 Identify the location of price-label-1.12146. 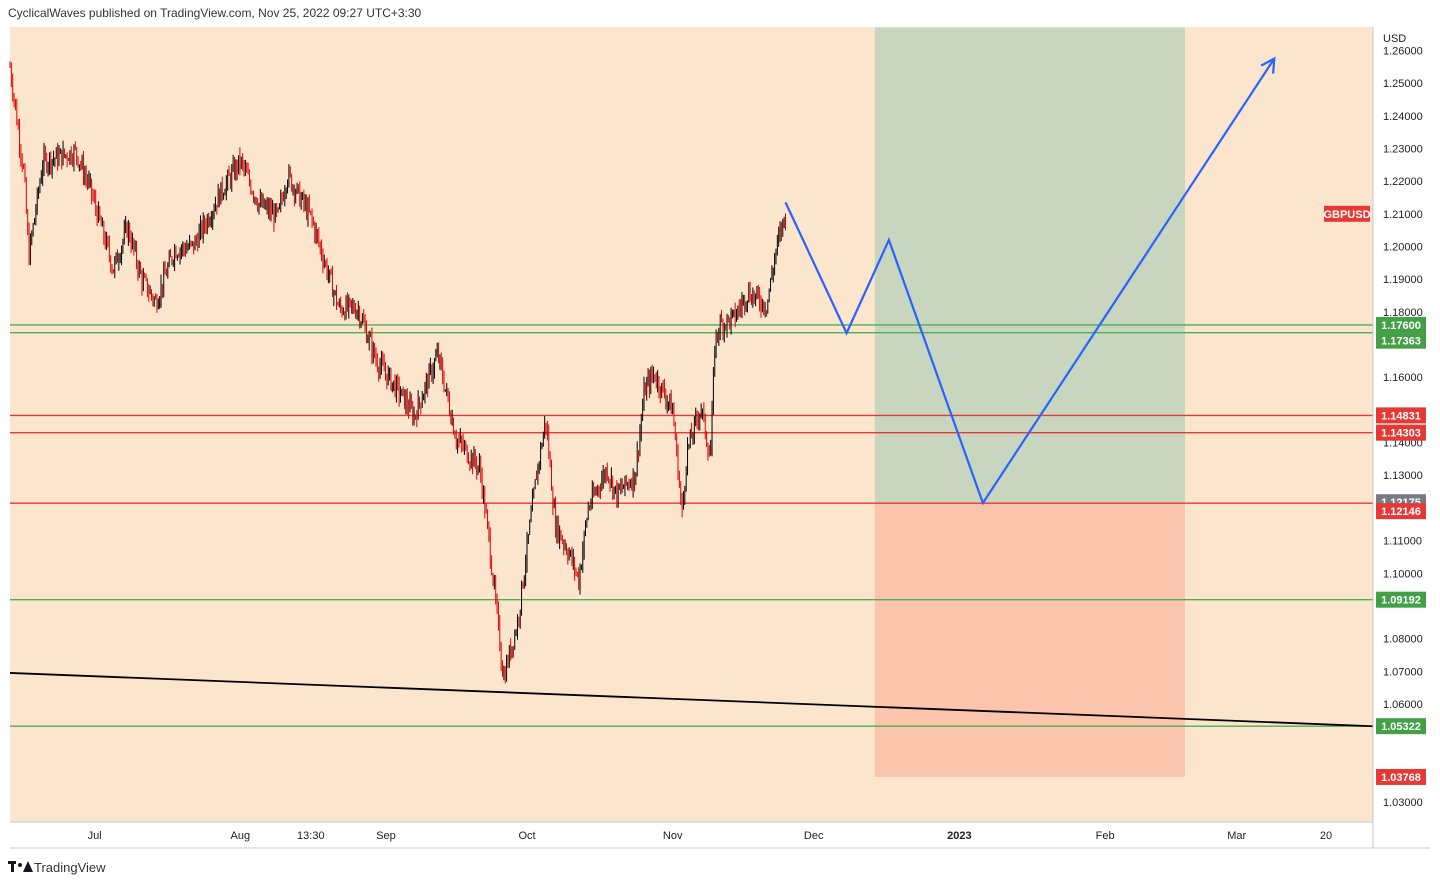
(1401, 511).